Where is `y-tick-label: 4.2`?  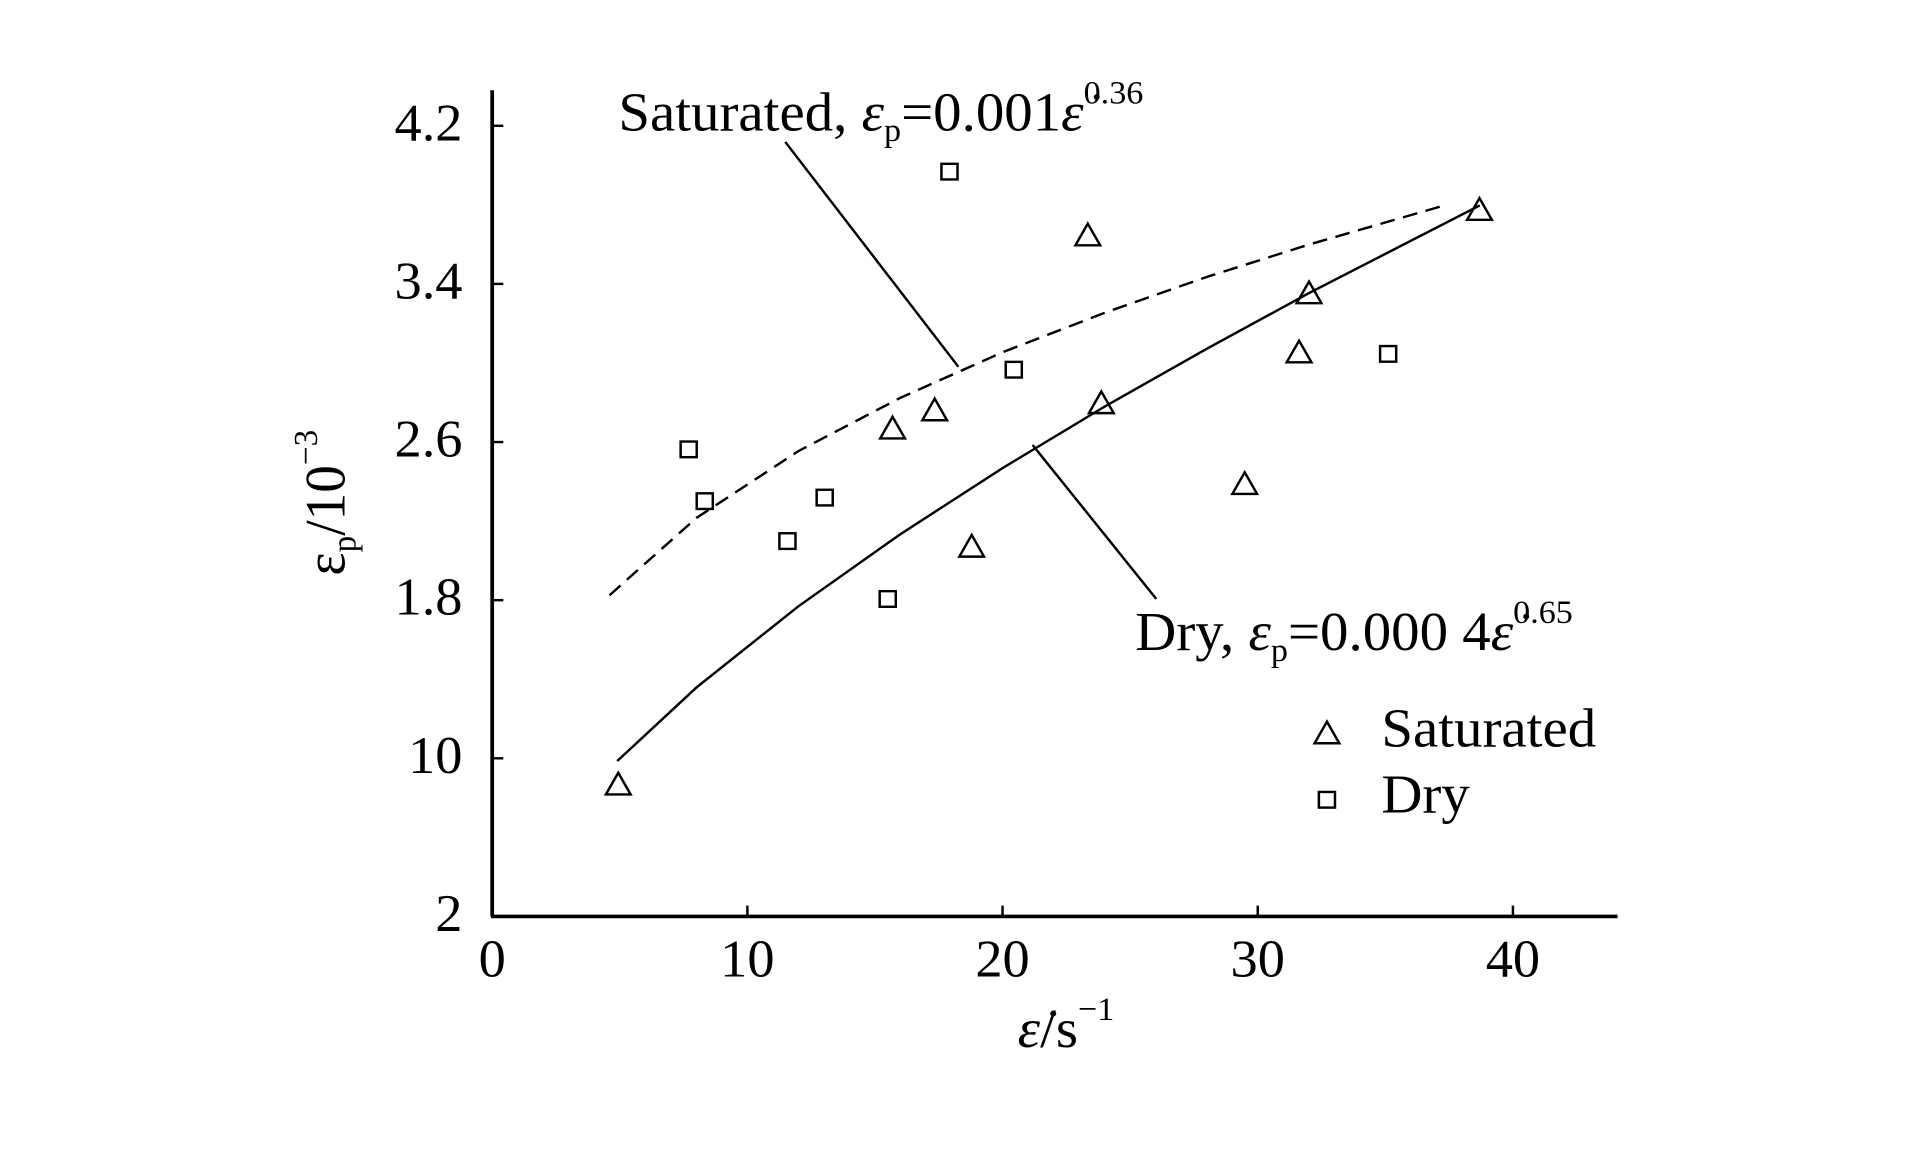 y-tick-label: 4.2 is located at coordinates (429, 122).